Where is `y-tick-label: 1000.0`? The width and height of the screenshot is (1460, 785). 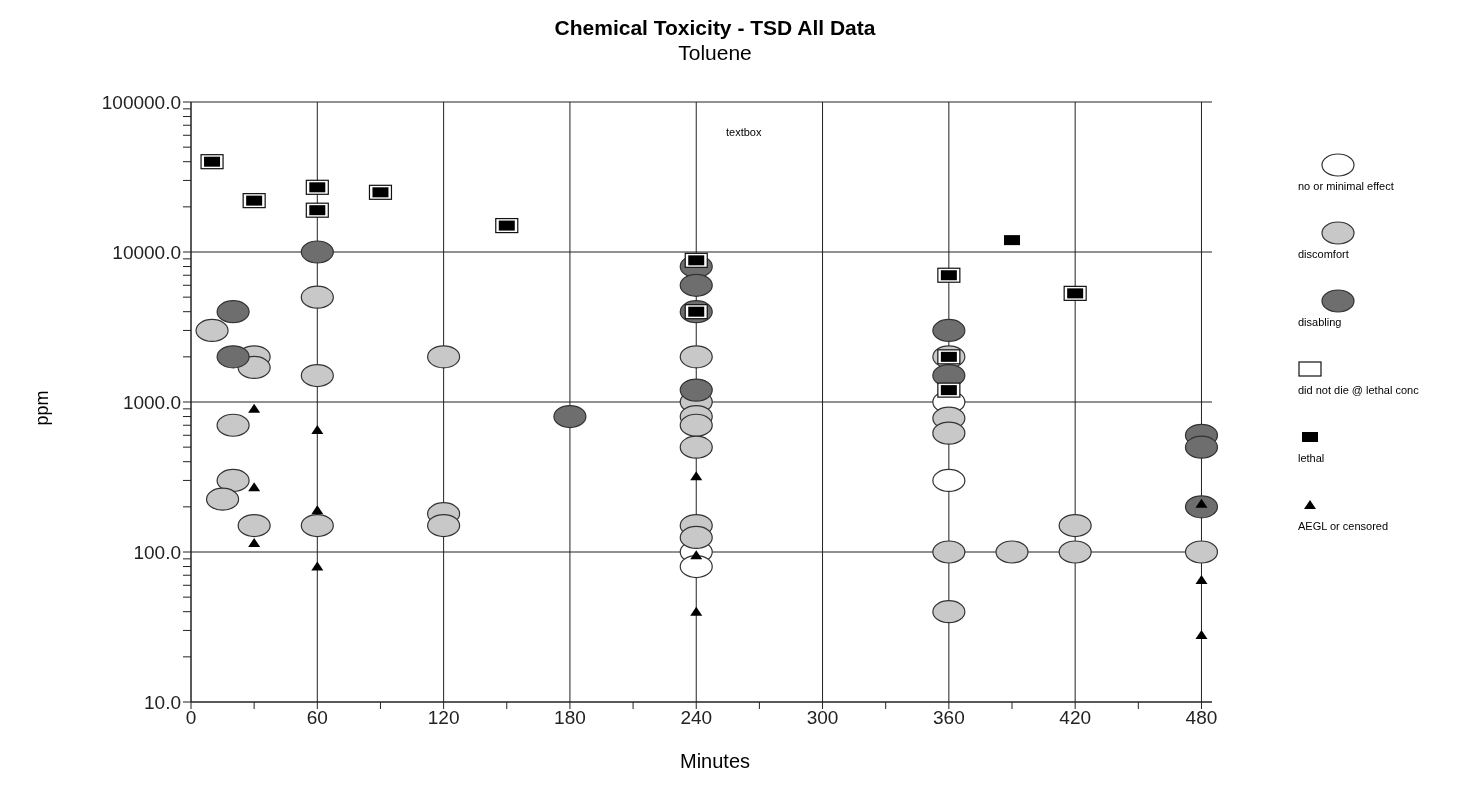
y-tick-label: 1000.0 is located at coordinates (151, 402).